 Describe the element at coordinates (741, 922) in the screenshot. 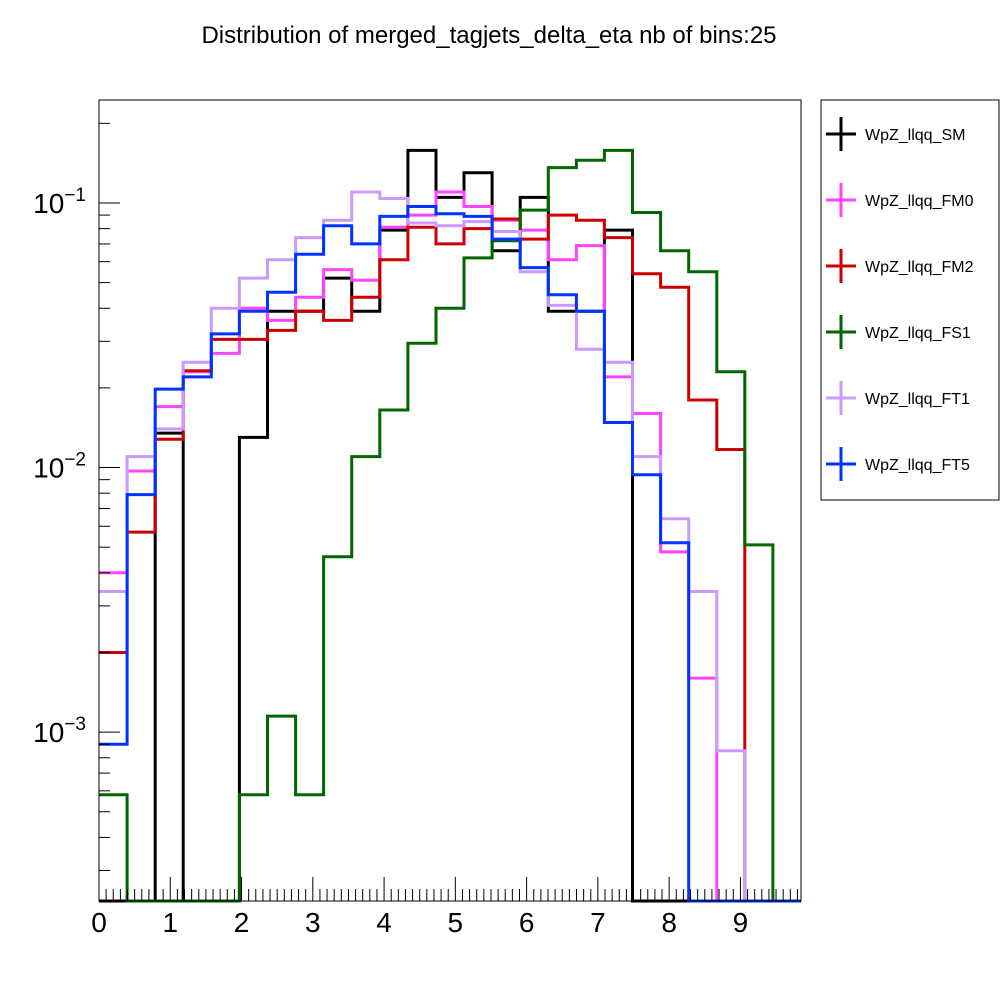

I see `x-tick-label: 9` at that location.